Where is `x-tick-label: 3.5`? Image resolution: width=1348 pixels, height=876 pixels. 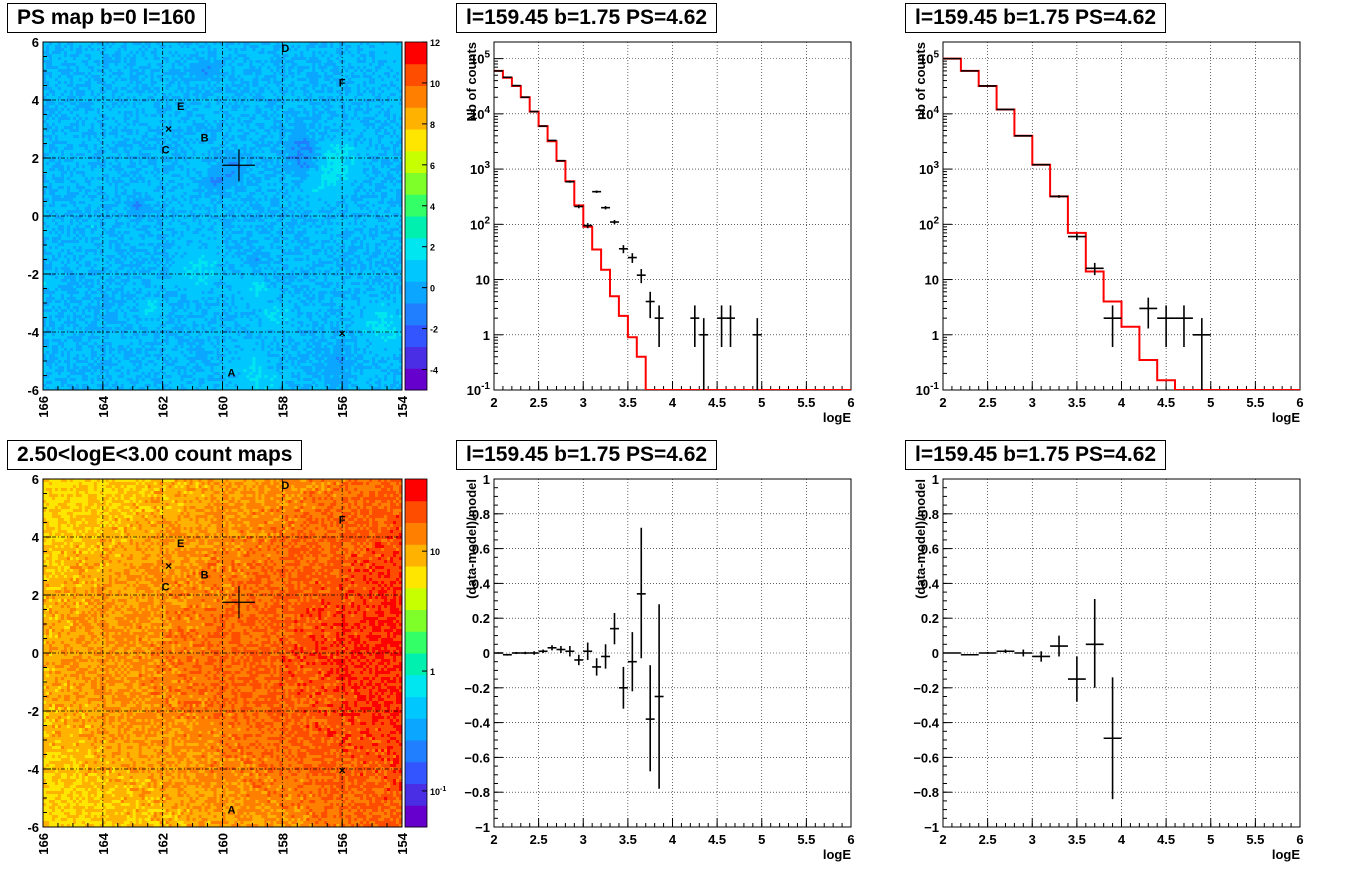 x-tick-label: 3.5 is located at coordinates (628, 839).